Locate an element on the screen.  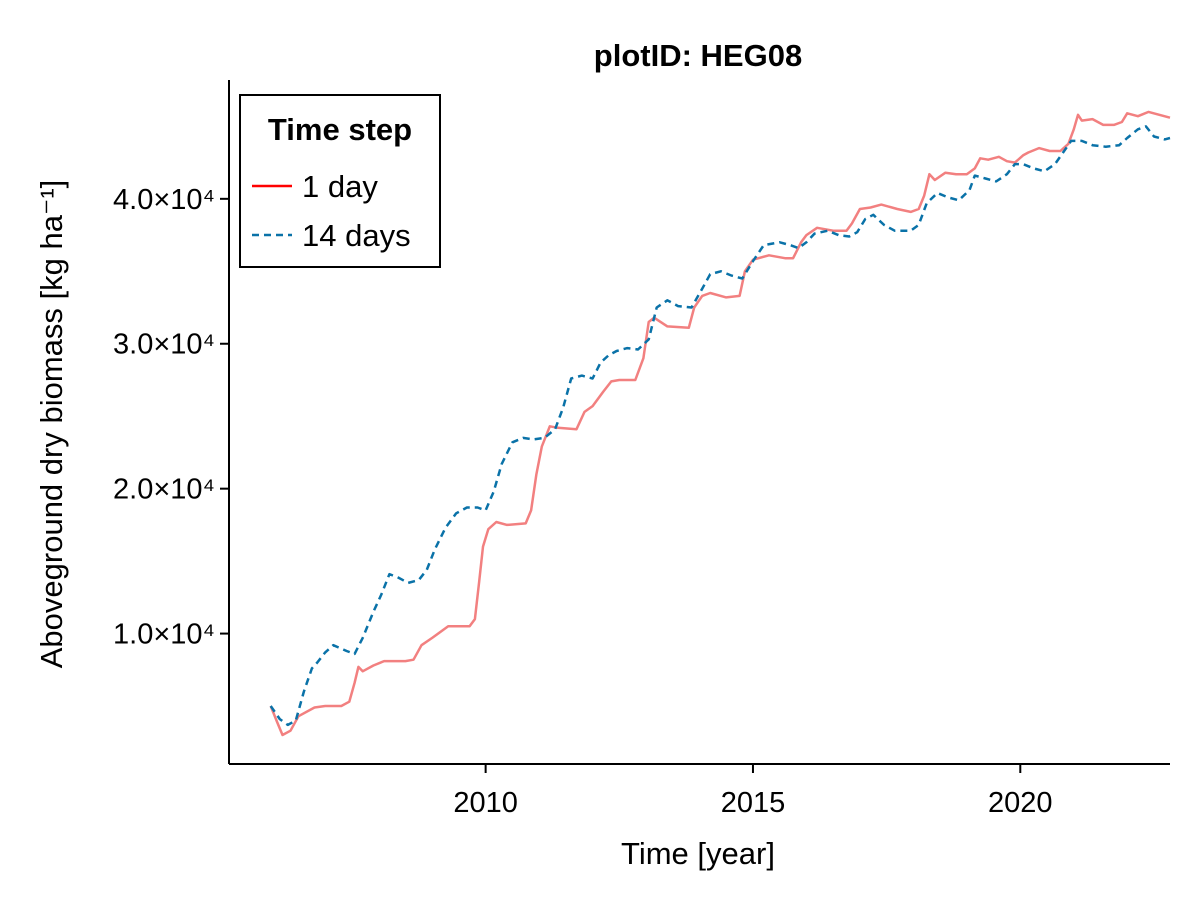
y-tick-label-30000: 3.0×10⁴ is located at coordinates (164, 345).